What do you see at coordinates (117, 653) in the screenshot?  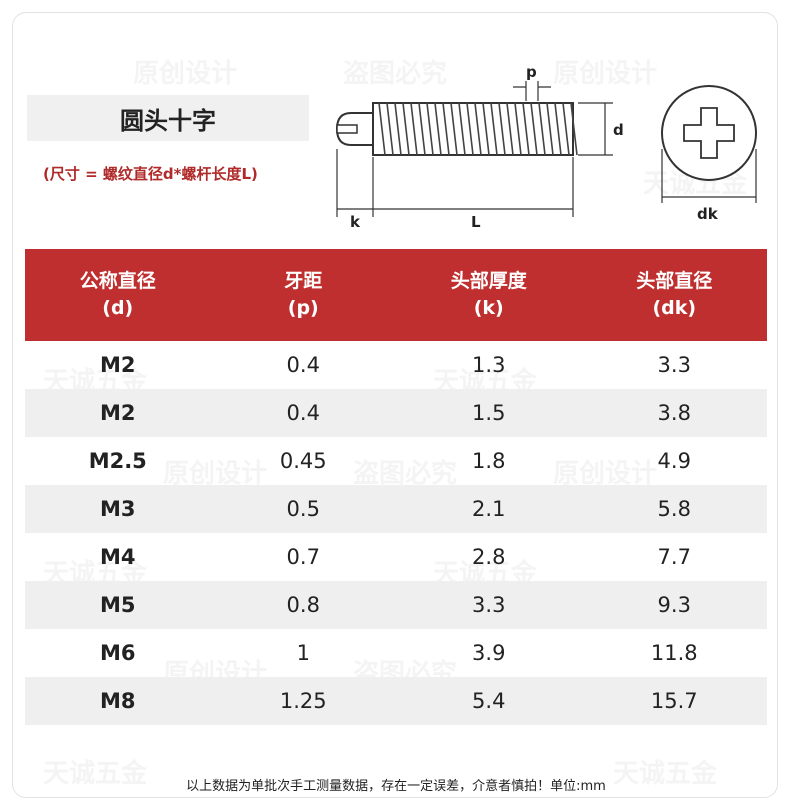 I see `table-cell: M6` at bounding box center [117, 653].